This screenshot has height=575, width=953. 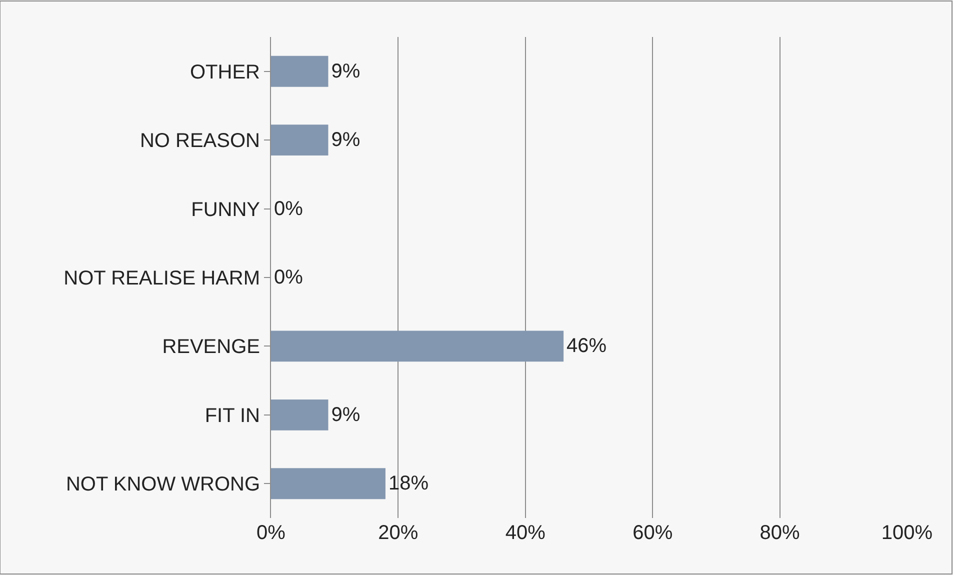 What do you see at coordinates (907, 533) in the screenshot?
I see `x-tick-label: 100%` at bounding box center [907, 533].